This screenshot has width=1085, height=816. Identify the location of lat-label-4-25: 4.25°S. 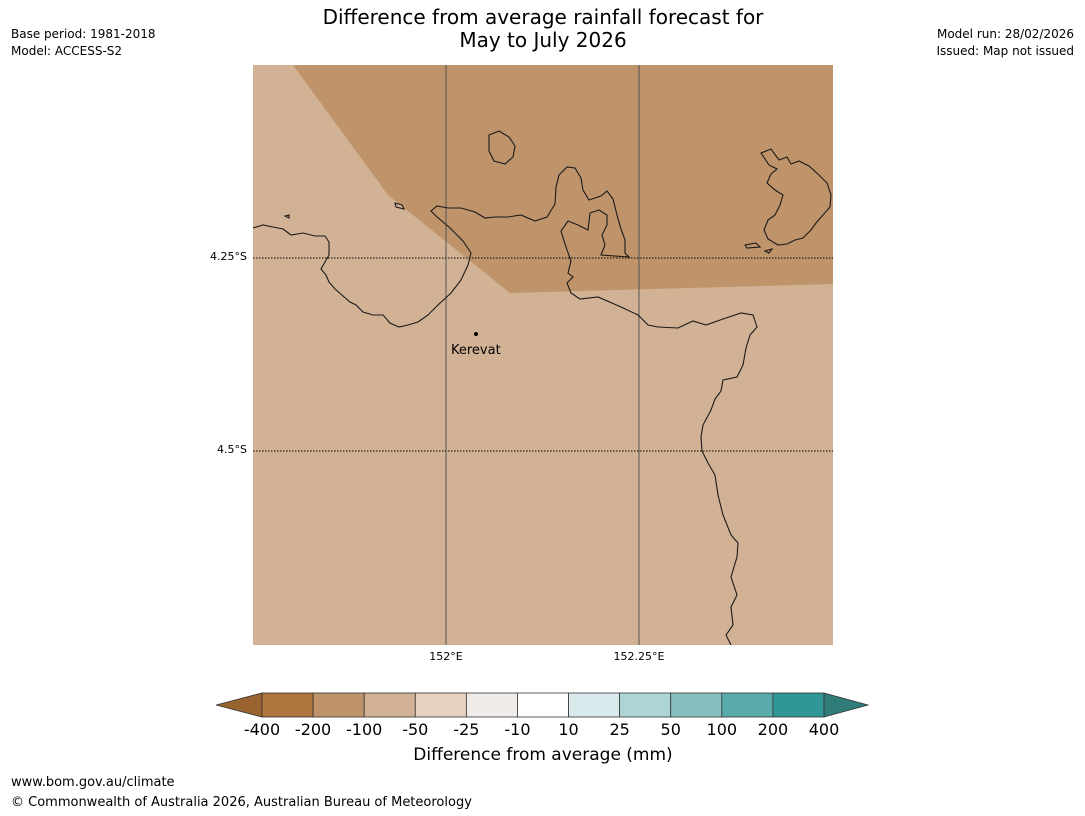
(228, 256).